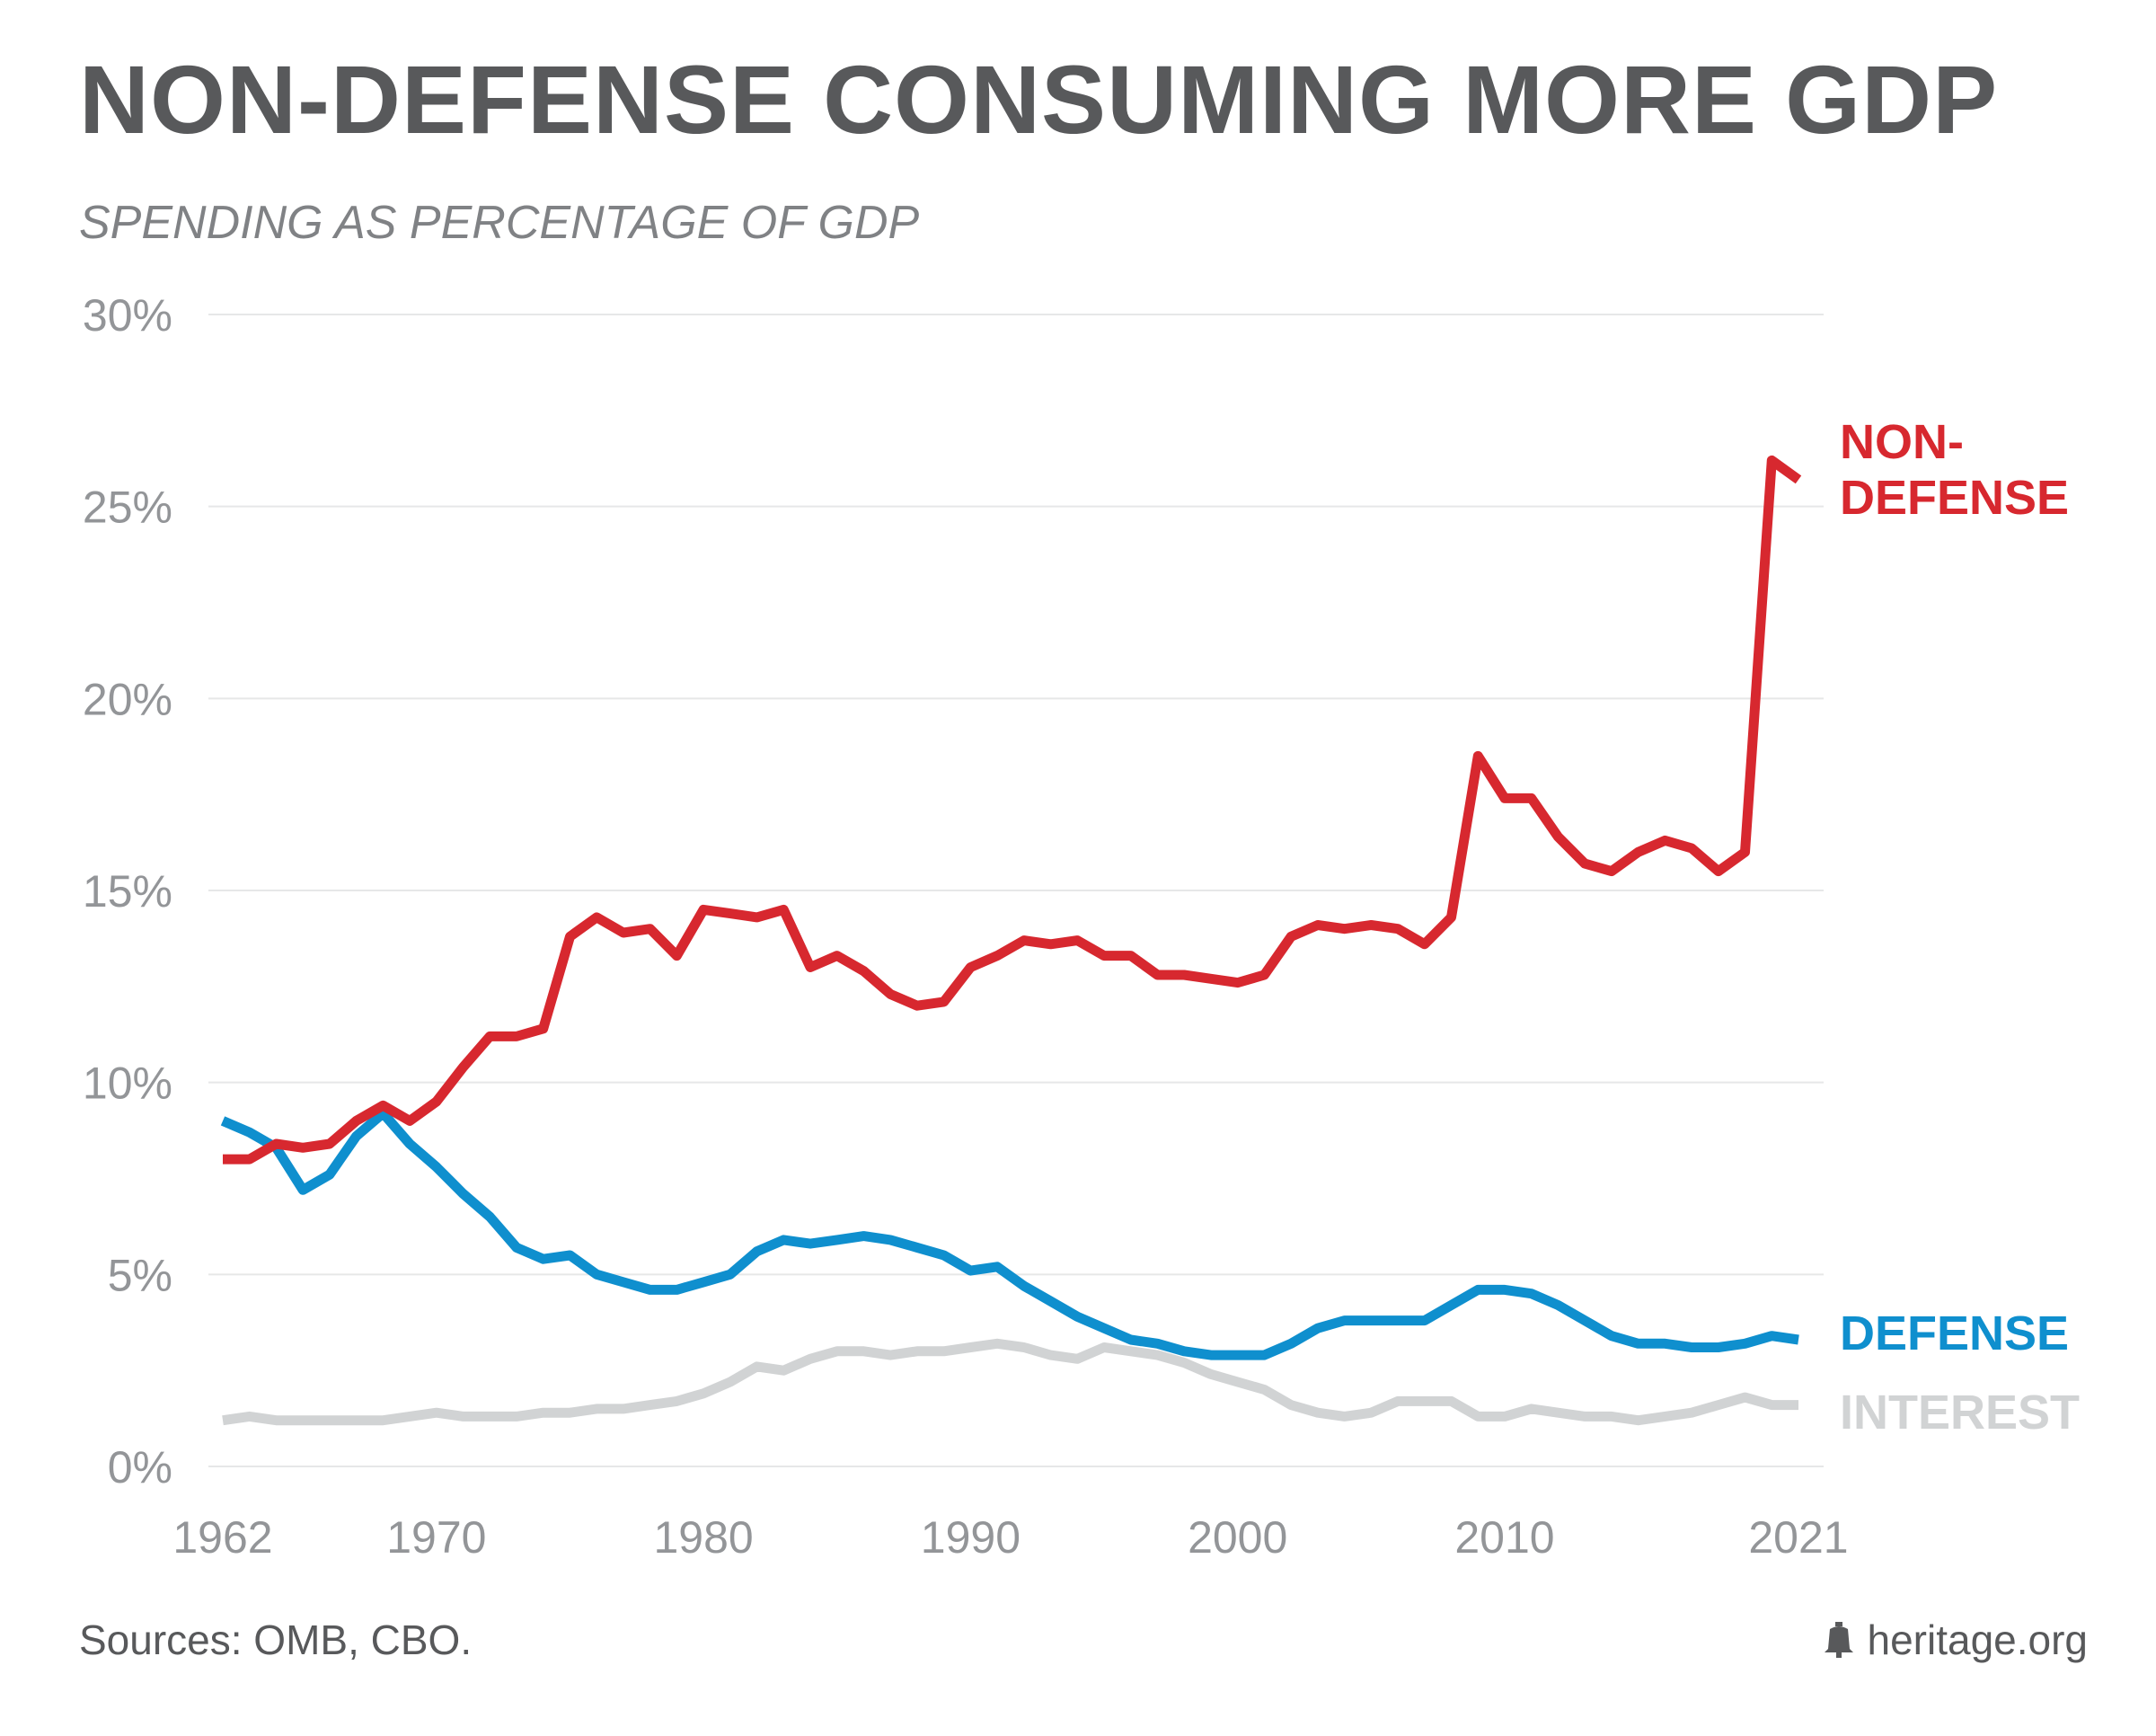  What do you see at coordinates (704, 1537) in the screenshot?
I see `x-tick-label: 1980` at bounding box center [704, 1537].